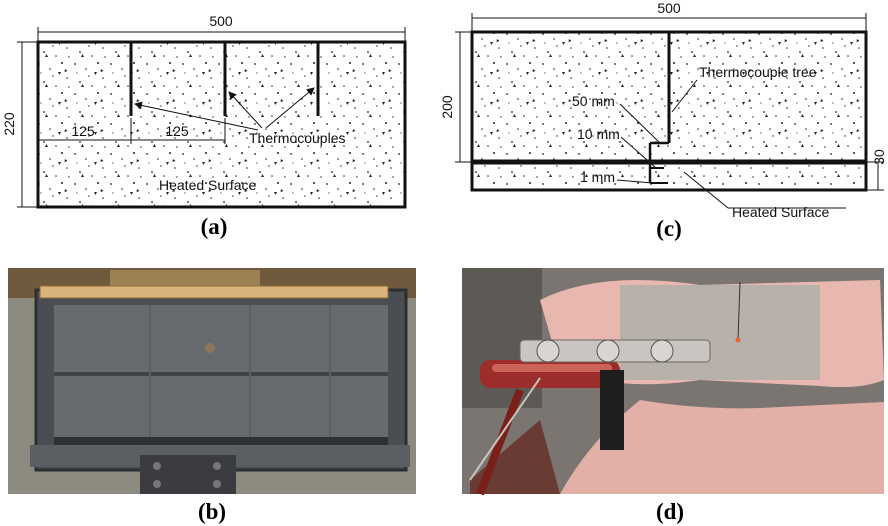 This screenshot has width=888, height=526. I want to click on panel-a-heated-surface-label: Heated Surface, so click(207, 185).